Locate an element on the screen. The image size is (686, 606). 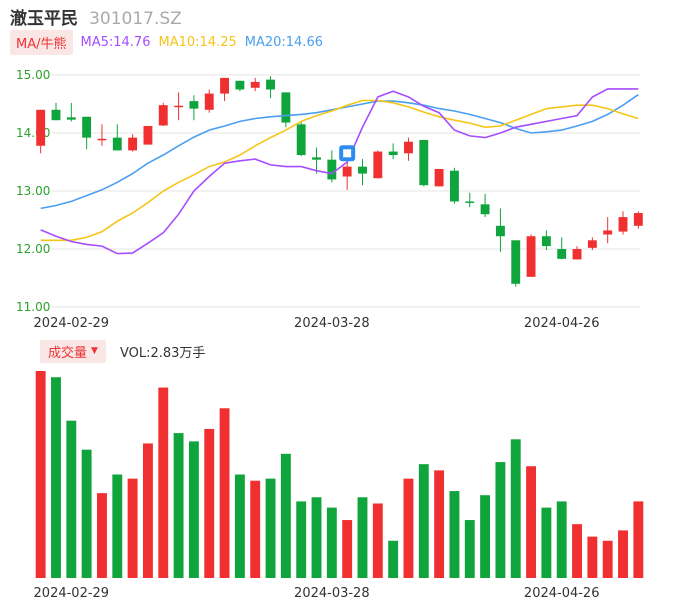
price-axis-label: 11.00 is located at coordinates (33, 307).